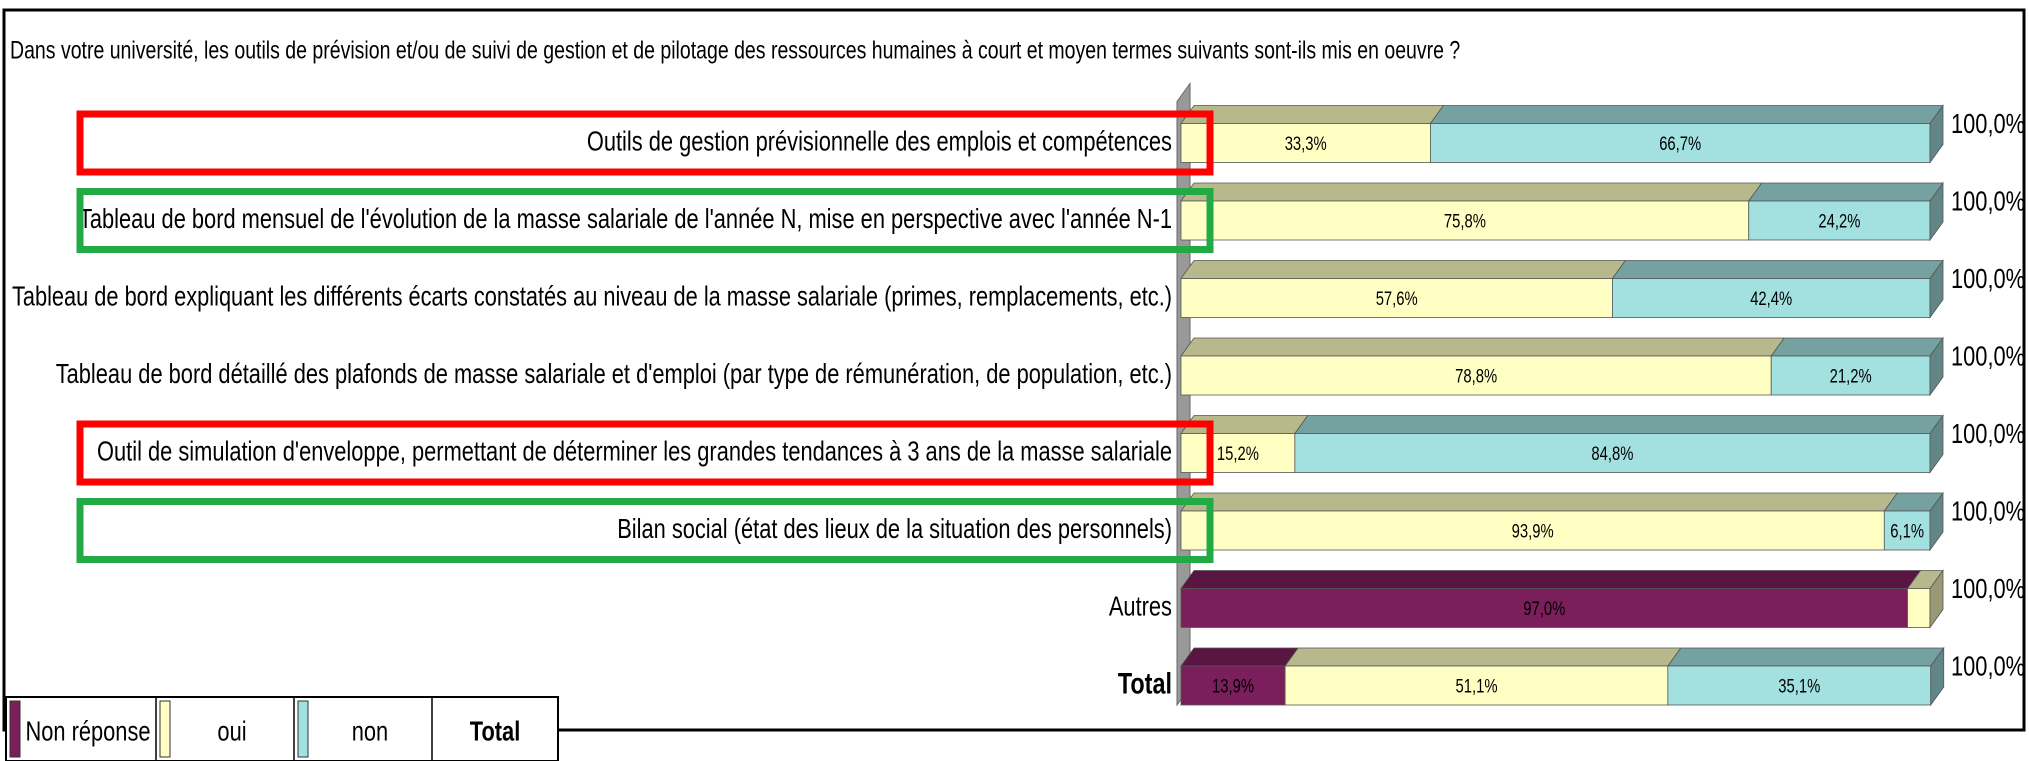 This screenshot has height=761, width=2029. I want to click on value-label: 24,2%, so click(1839, 222).